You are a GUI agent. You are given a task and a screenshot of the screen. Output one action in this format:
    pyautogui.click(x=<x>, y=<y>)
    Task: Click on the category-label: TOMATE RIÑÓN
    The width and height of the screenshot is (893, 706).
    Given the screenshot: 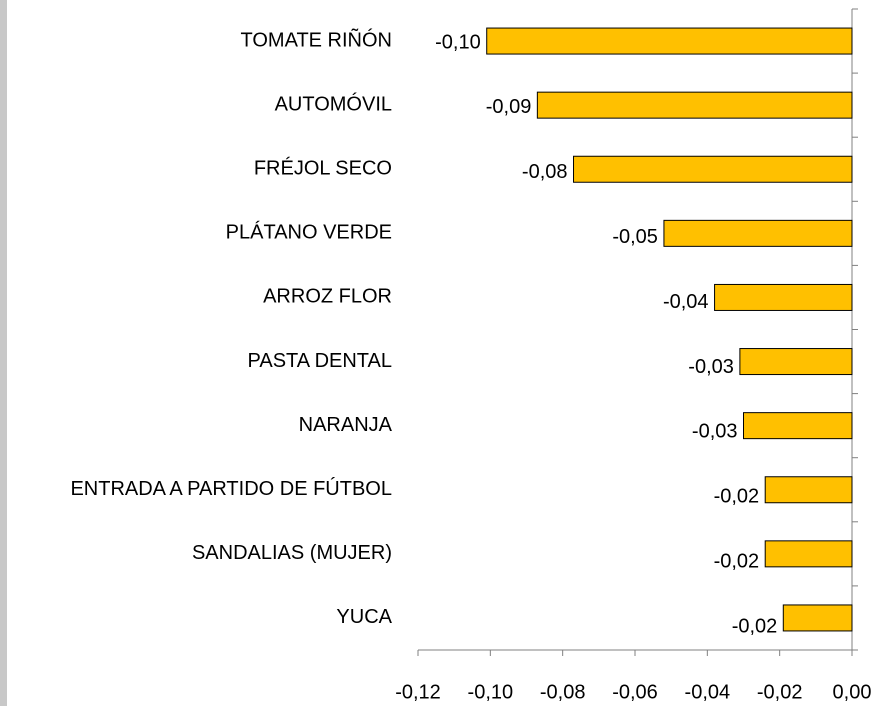 What is the action you would take?
    pyautogui.click(x=316, y=39)
    